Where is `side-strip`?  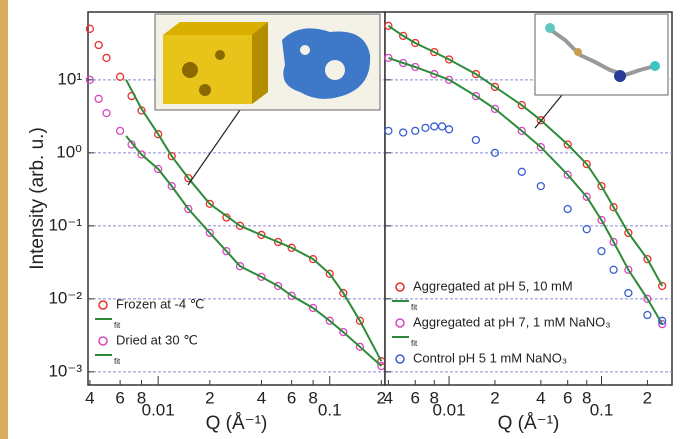
side-strip is located at coordinates (4, 219).